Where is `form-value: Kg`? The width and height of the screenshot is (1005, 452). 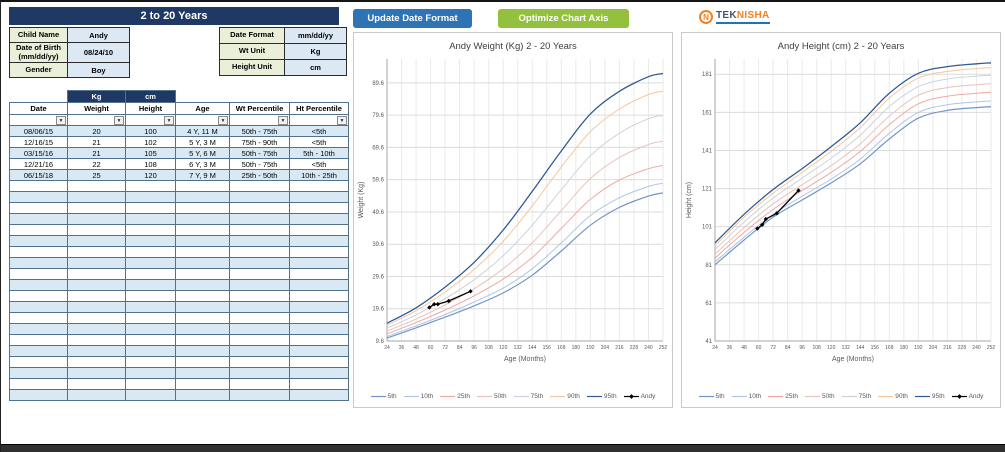 form-value: Kg is located at coordinates (315, 51).